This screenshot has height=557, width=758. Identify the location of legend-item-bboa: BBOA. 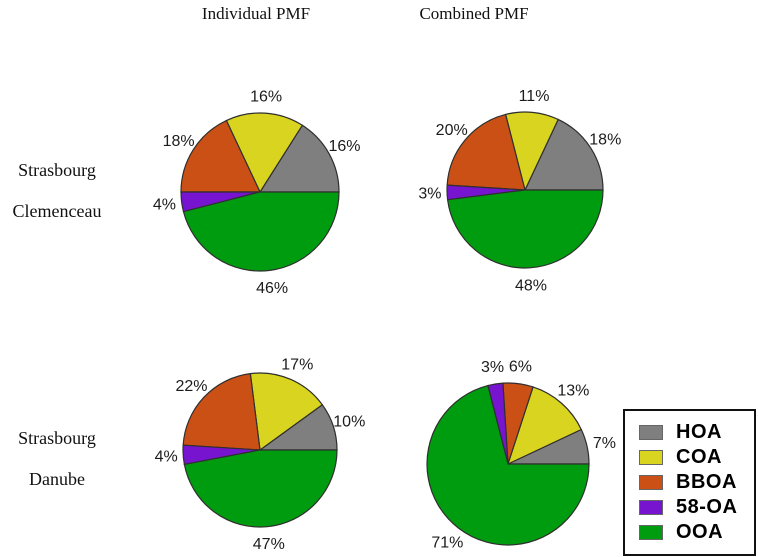
(693, 482).